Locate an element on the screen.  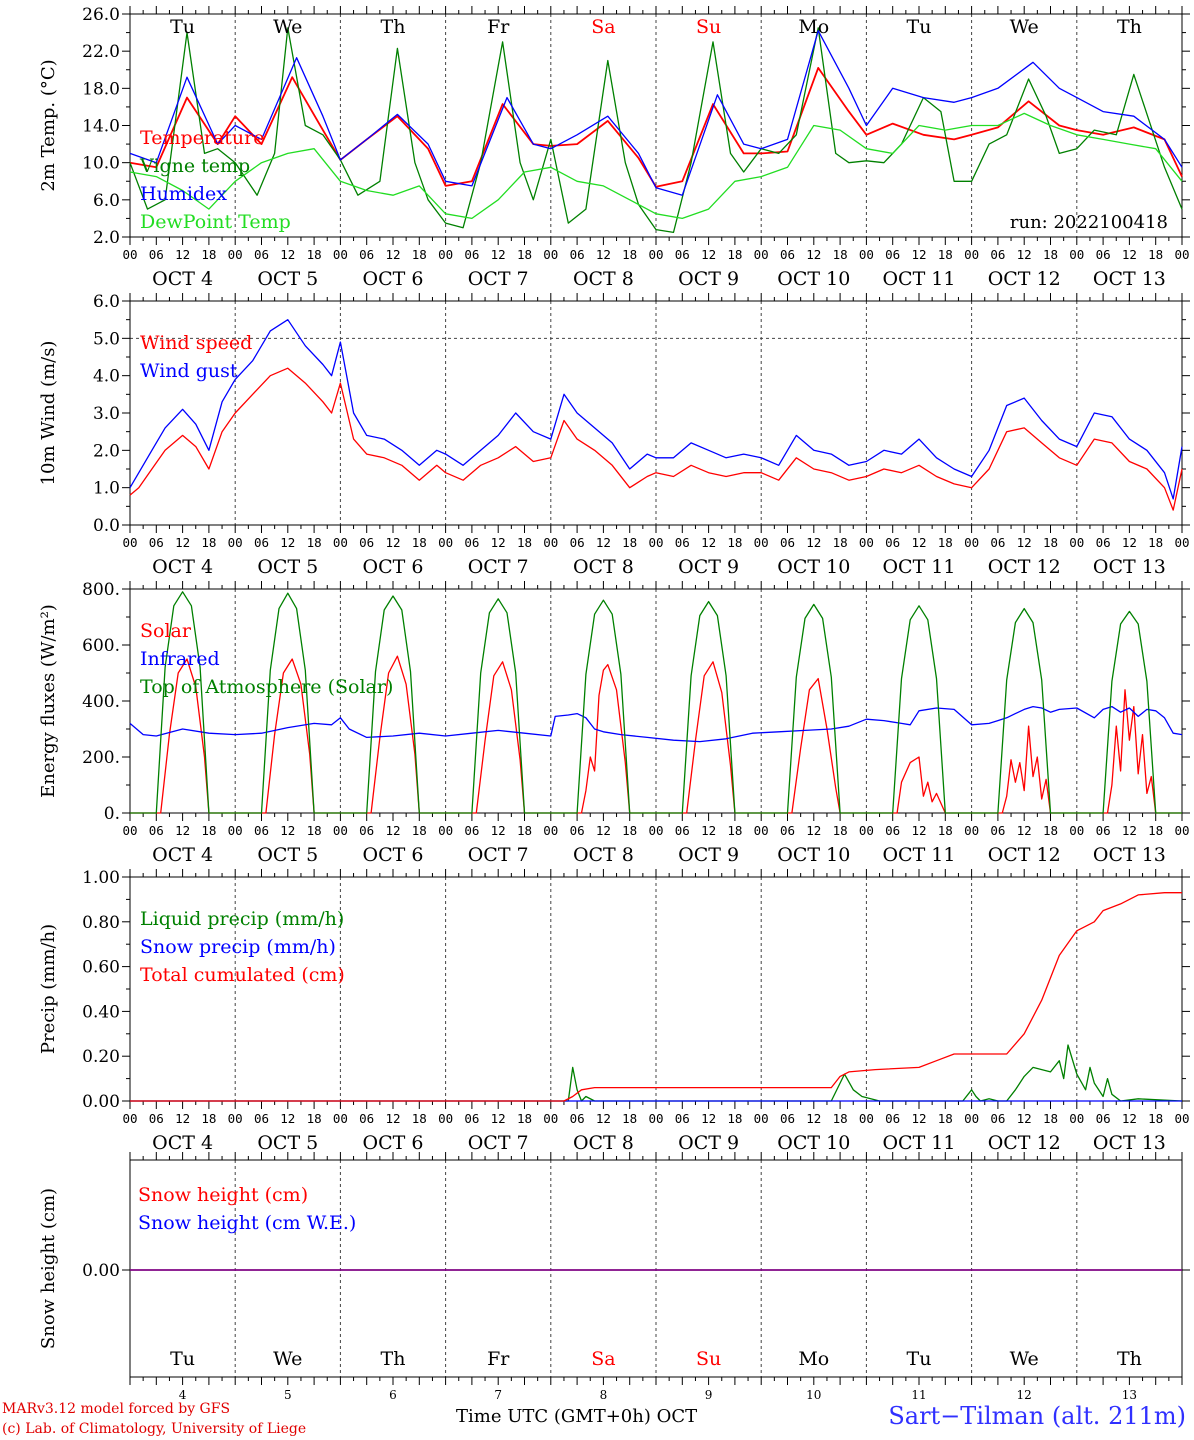
y-axis-label: Snow height (cm) is located at coordinates (48, 1268).